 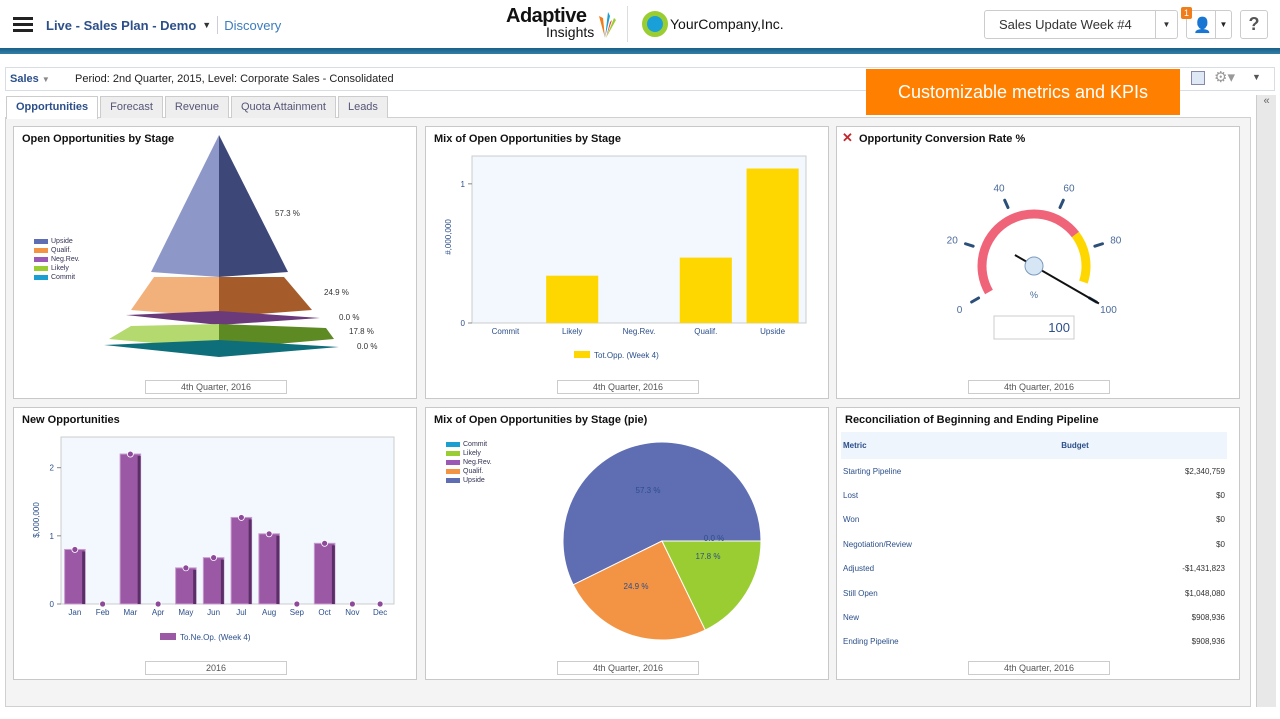 I want to click on plan-selector: Sales Update Week #4 ▼, so click(x=1081, y=24).